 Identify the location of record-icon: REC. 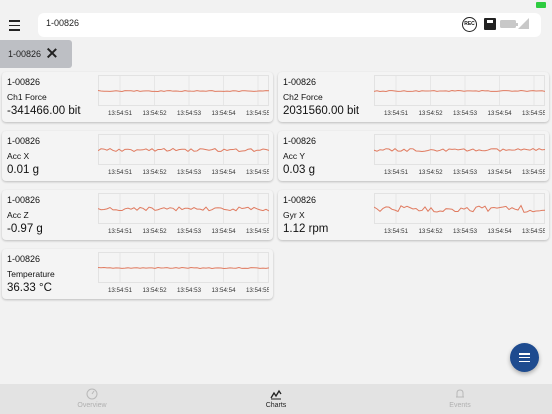
(469, 24).